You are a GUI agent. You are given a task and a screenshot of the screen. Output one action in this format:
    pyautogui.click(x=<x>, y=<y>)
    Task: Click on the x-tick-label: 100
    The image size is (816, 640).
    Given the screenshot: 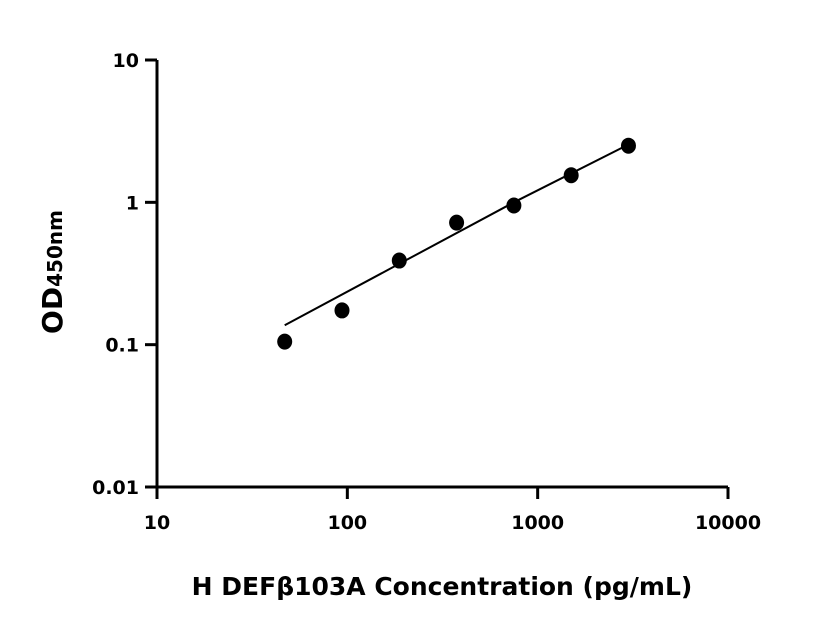 What is the action you would take?
    pyautogui.click(x=347, y=523)
    